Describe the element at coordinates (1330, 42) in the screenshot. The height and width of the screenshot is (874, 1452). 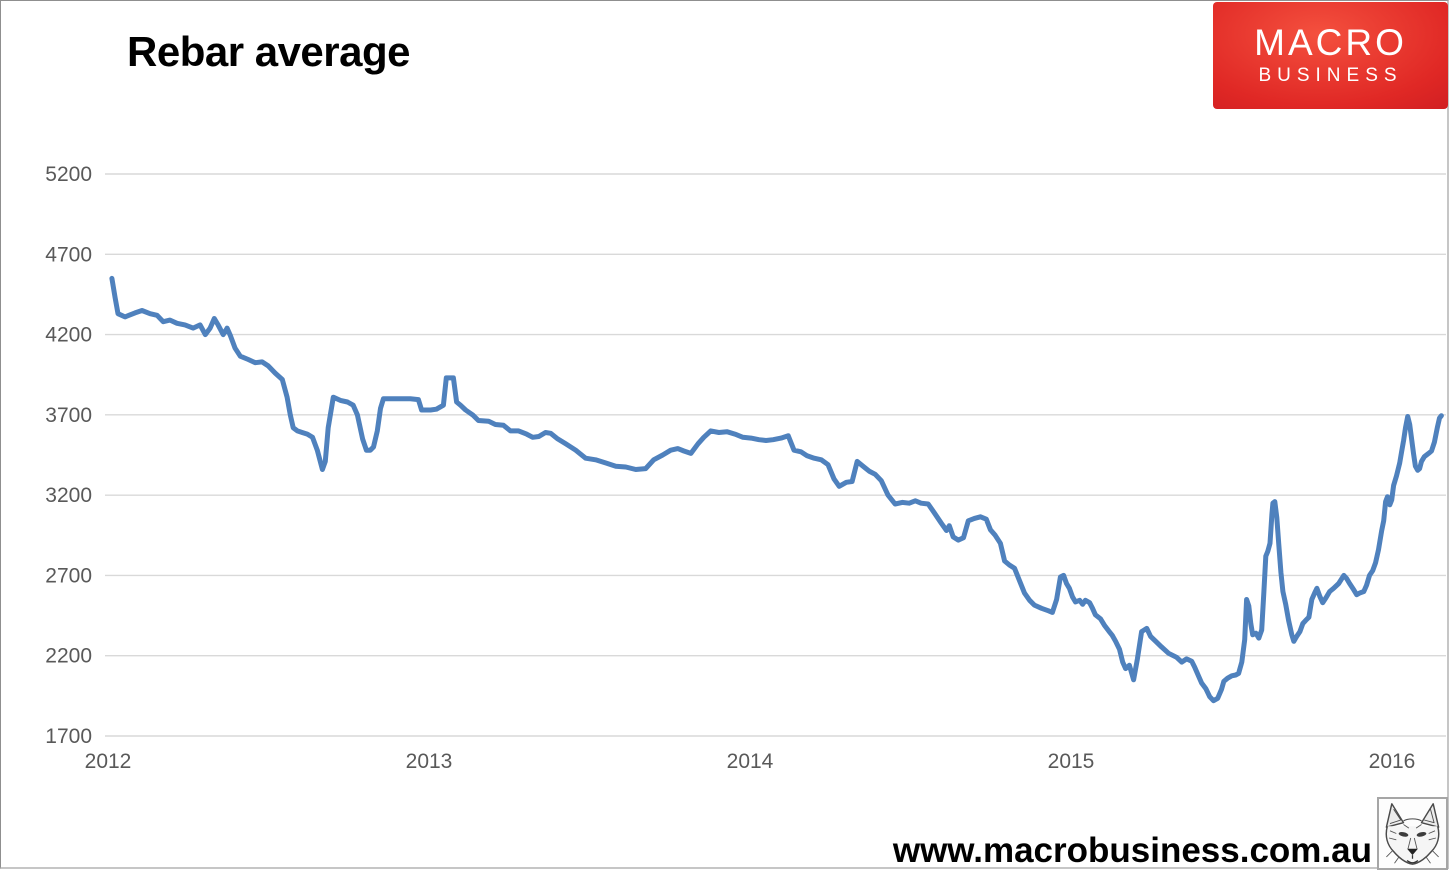
I see `logo-text-macro: MACRO` at that location.